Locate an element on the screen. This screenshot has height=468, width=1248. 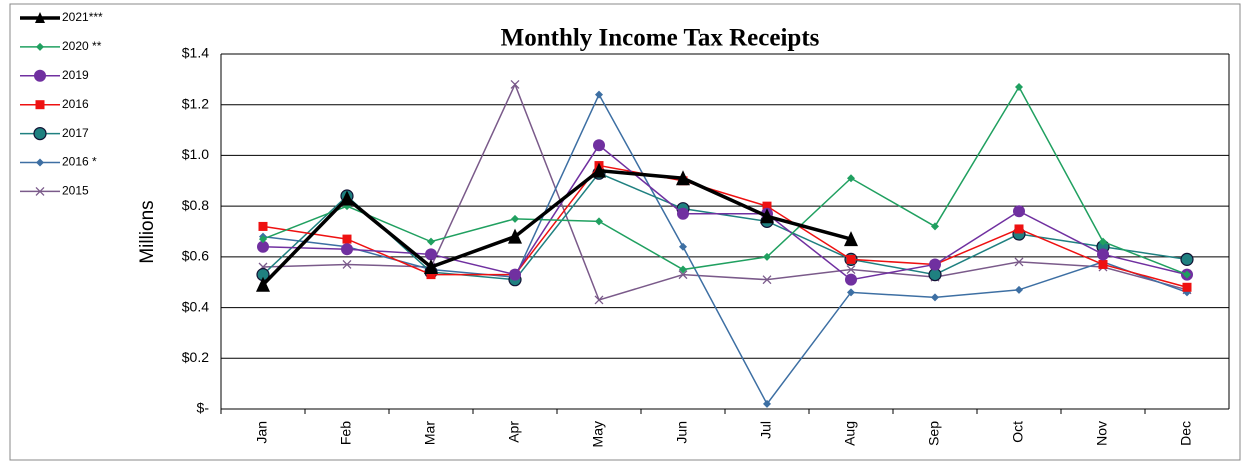
y-tick-label: $1.0 is located at coordinates (195, 154).